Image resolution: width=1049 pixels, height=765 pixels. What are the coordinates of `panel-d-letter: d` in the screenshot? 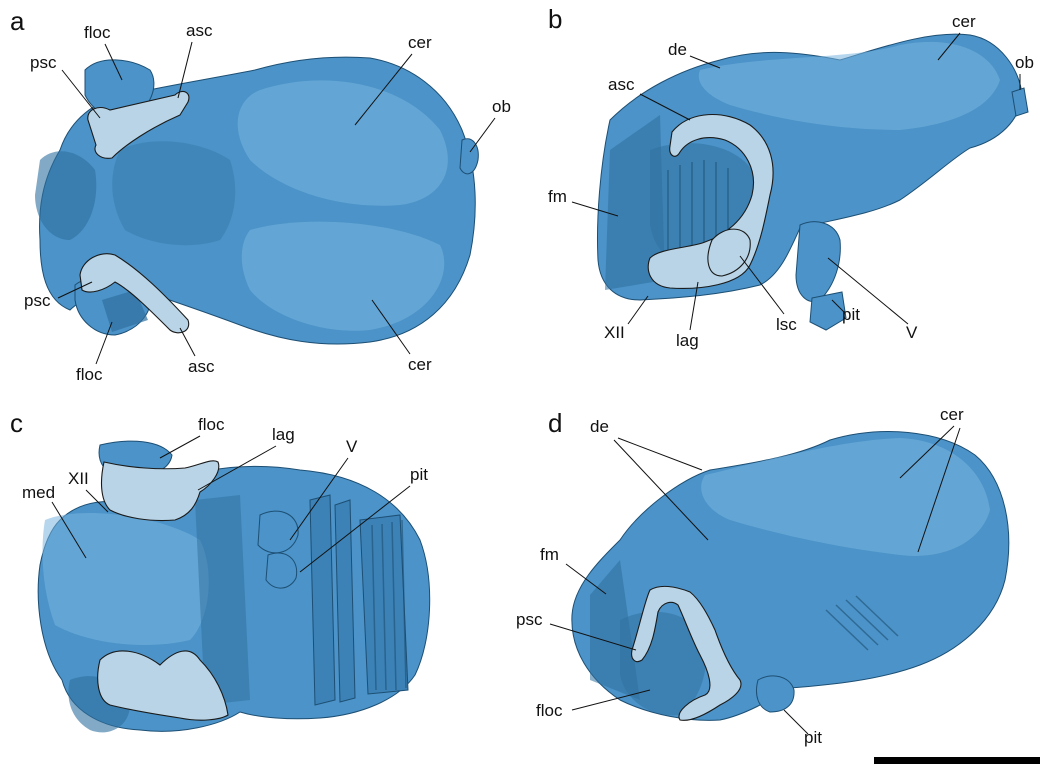 It's located at (555, 423).